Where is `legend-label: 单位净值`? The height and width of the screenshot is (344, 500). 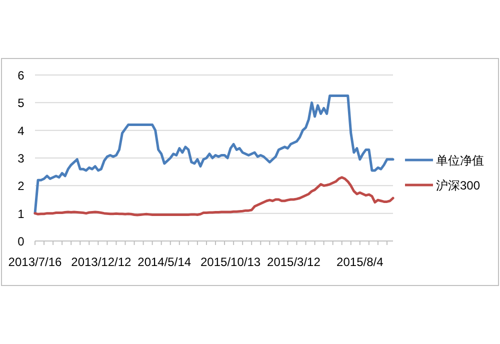 legend-label: 单位净值 is located at coordinates (460, 161).